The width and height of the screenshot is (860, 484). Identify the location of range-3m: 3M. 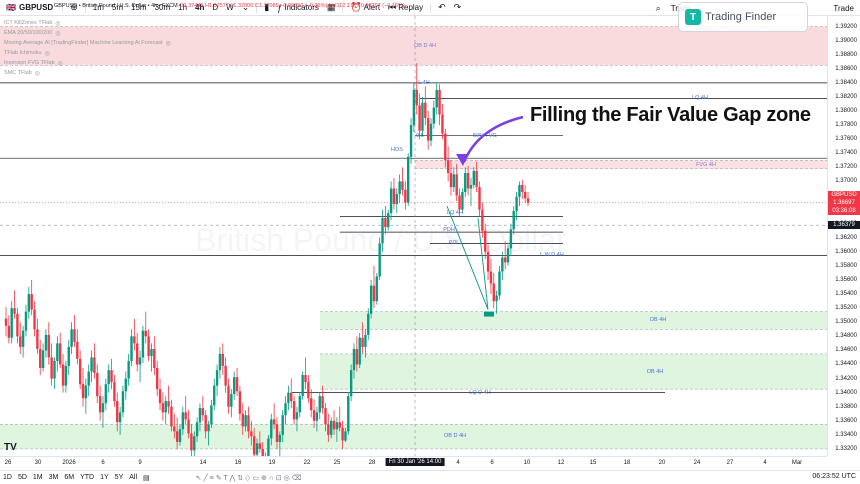
(53, 477).